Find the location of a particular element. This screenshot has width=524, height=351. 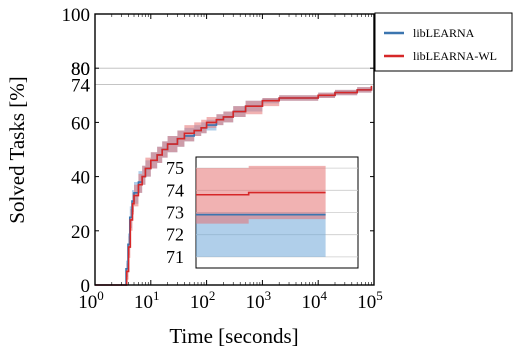

y-tick-label: 20 is located at coordinates (80, 232).